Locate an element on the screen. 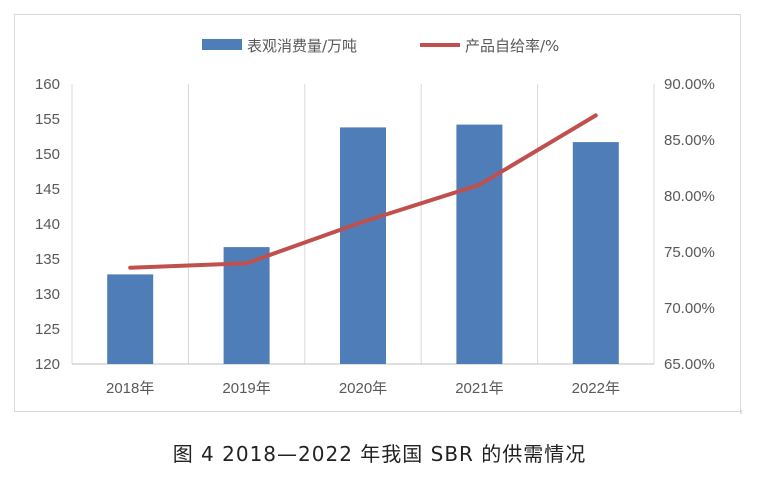 The image size is (759, 487). x-tick-label: 2022年 is located at coordinates (596, 388).